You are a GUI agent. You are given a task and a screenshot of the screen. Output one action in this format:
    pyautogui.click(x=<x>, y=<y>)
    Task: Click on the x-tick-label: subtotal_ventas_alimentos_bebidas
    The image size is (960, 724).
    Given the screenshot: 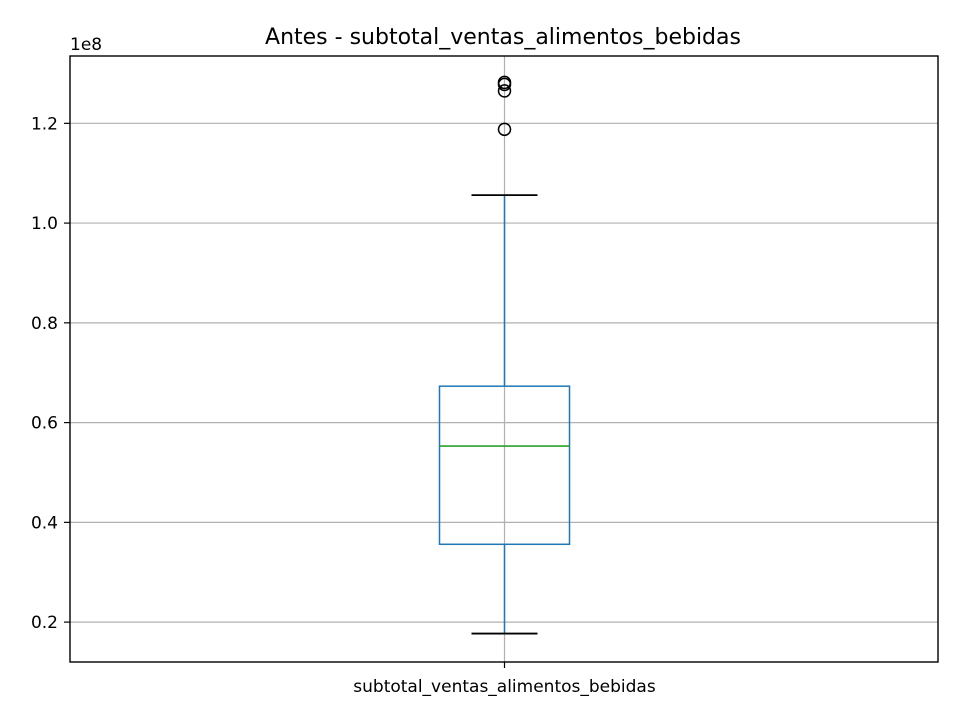 What is the action you would take?
    pyautogui.click(x=504, y=687)
    